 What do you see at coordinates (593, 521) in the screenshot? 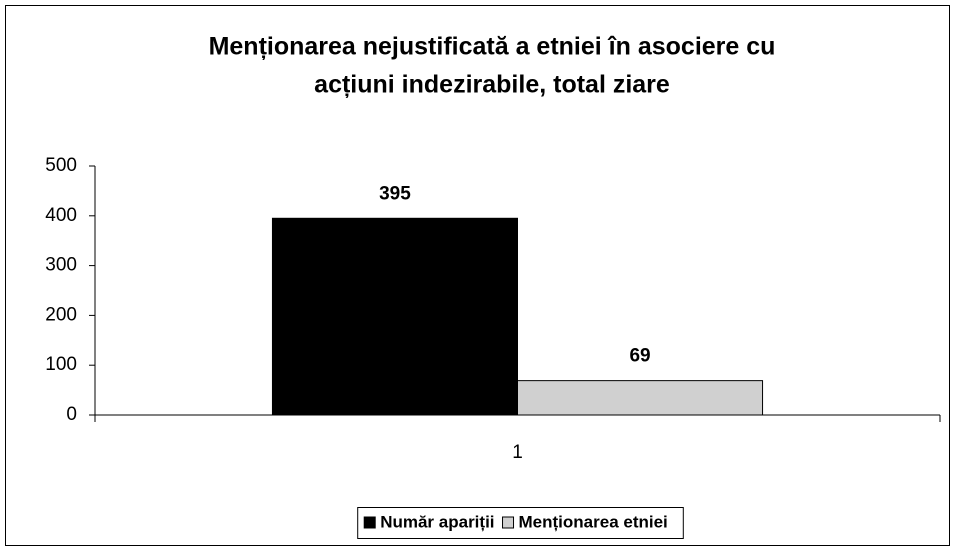
I see `legend-label: Menționarea etniei` at bounding box center [593, 521].